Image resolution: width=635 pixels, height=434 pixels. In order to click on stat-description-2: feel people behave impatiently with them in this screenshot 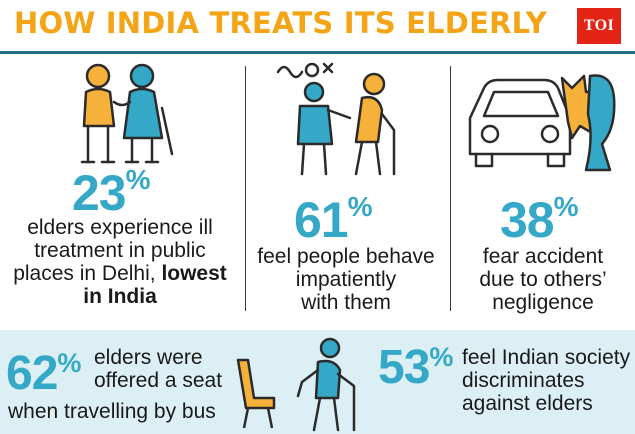, I will do `click(346, 279)`.